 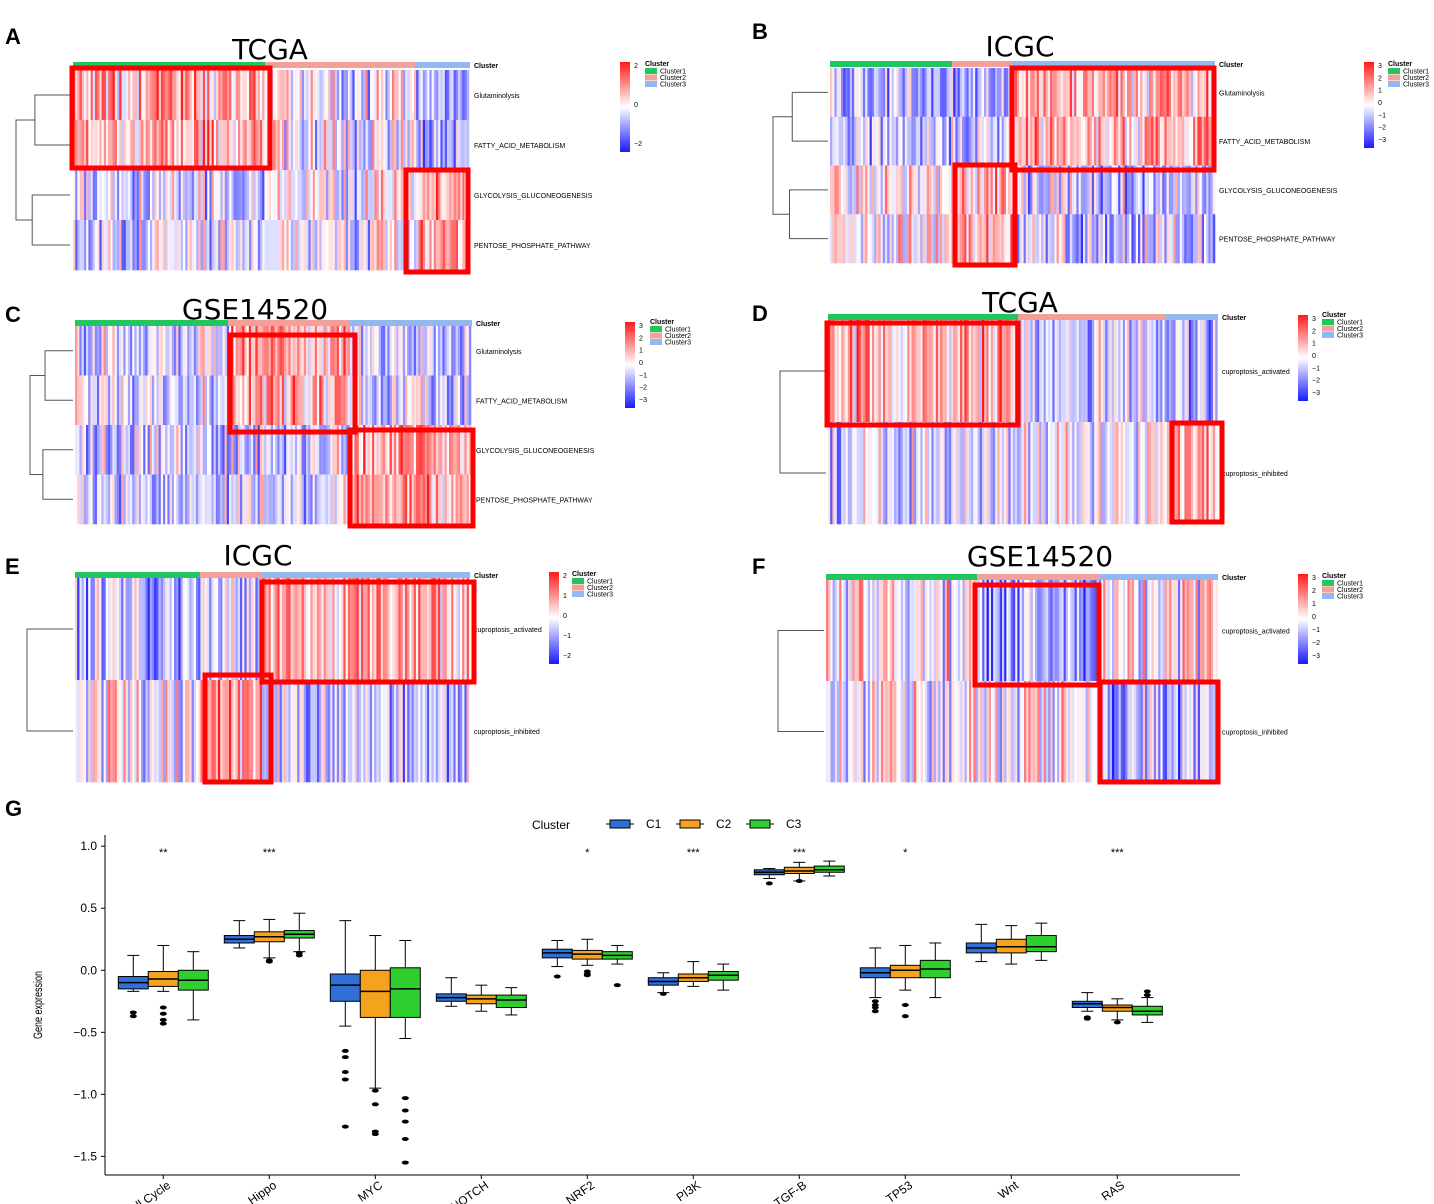 I want to click on legend-item: Cluster1, so click(x=1350, y=584).